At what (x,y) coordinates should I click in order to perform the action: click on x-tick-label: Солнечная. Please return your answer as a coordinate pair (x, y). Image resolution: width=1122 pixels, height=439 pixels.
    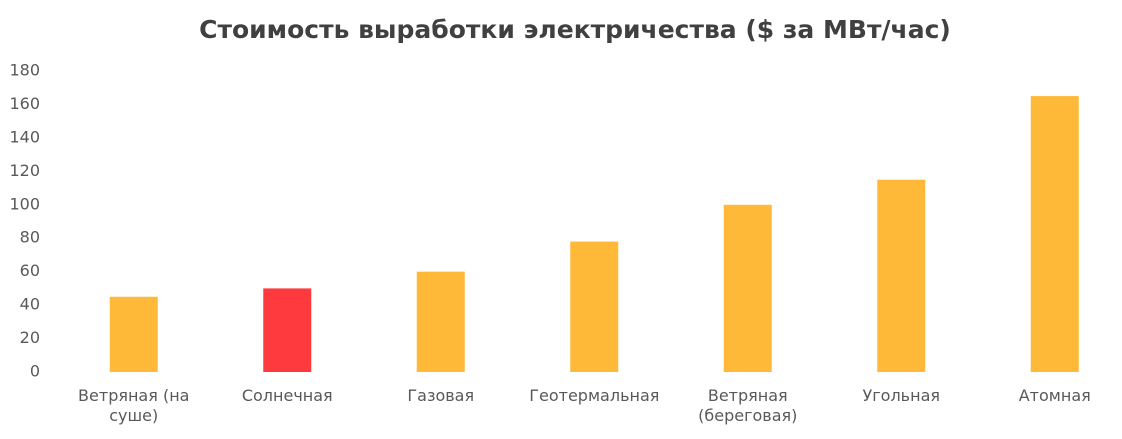
    Looking at the image, I should click on (287, 395).